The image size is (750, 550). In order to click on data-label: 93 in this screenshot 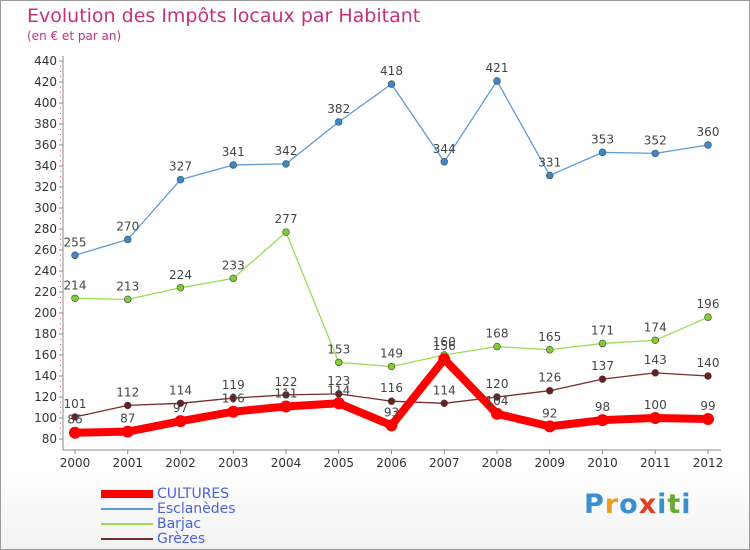, I will do `click(391, 412)`.